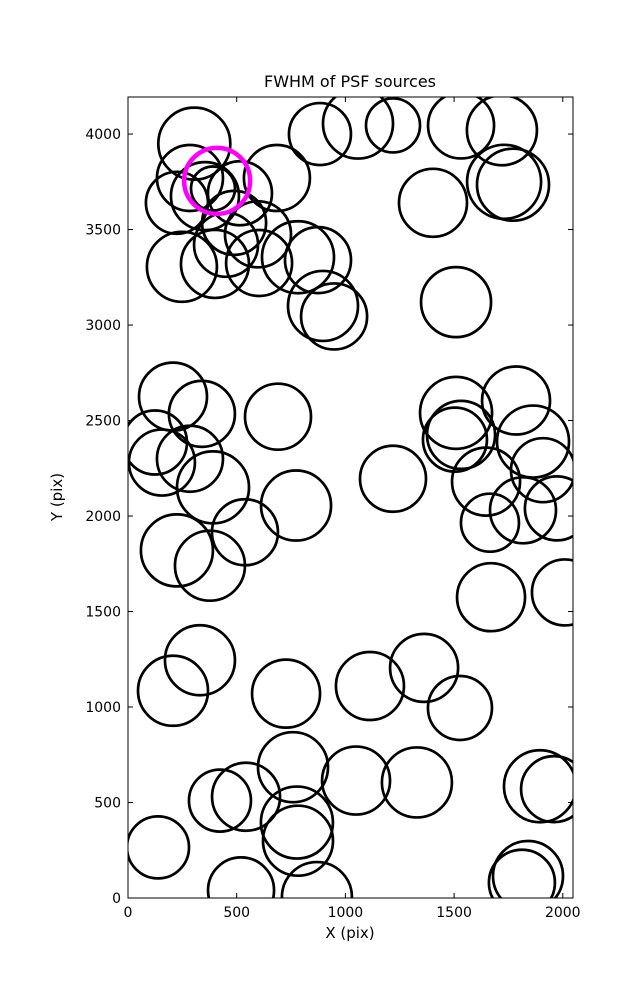  I want to click on x-tick-label: 0, so click(128, 913).